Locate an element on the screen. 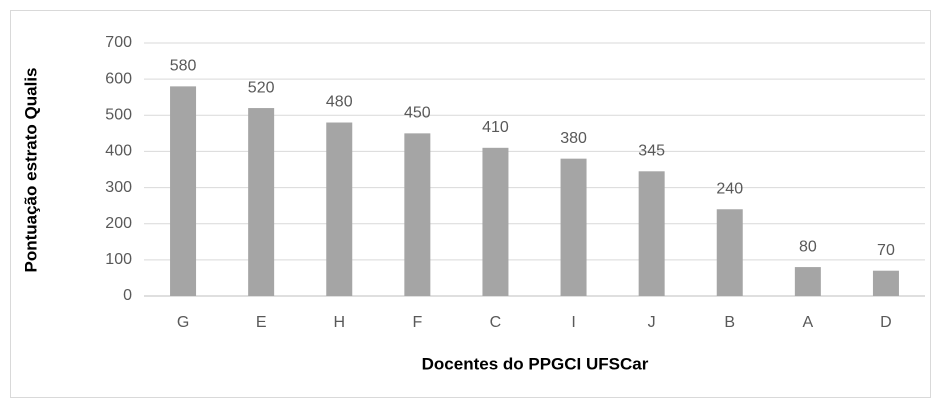 This screenshot has height=403, width=941. data-label: 480 is located at coordinates (339, 102).